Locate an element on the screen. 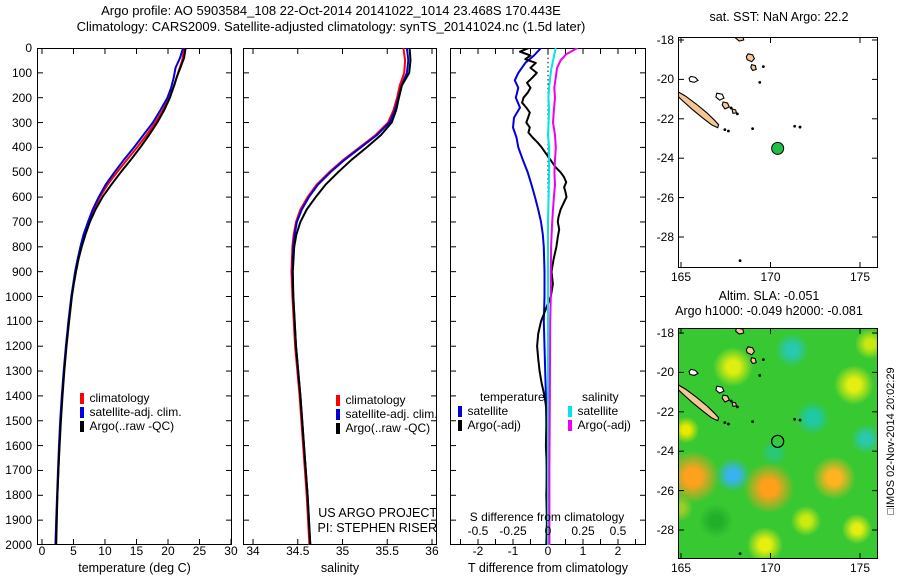 The image size is (900, 580). sla_map-lon-tick: 175 is located at coordinates (859, 568).